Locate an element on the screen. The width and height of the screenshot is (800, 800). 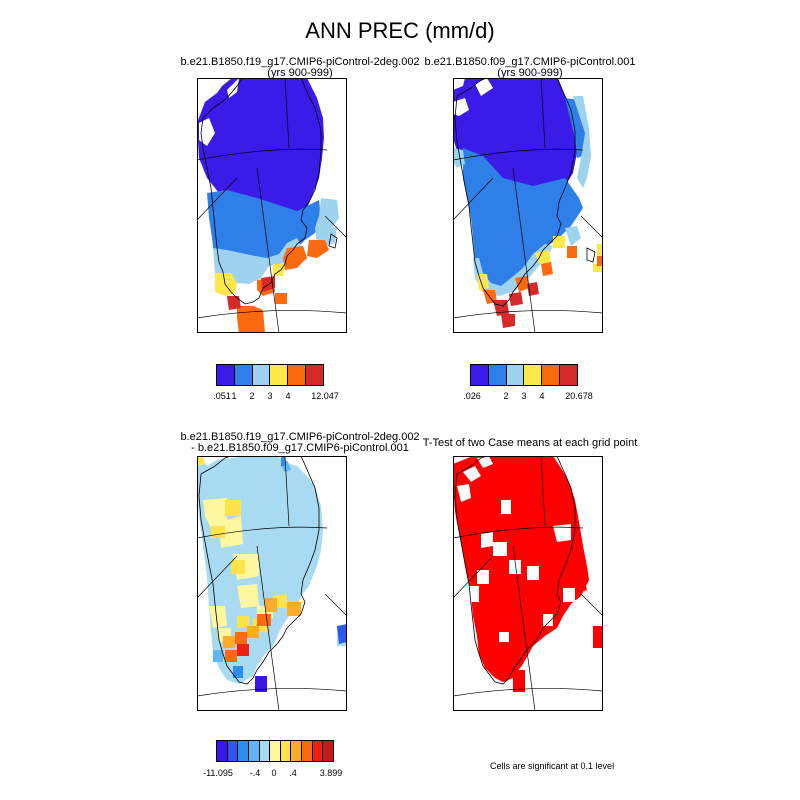
figure-title: ANN PREC (mm/d) is located at coordinates (400, 30).